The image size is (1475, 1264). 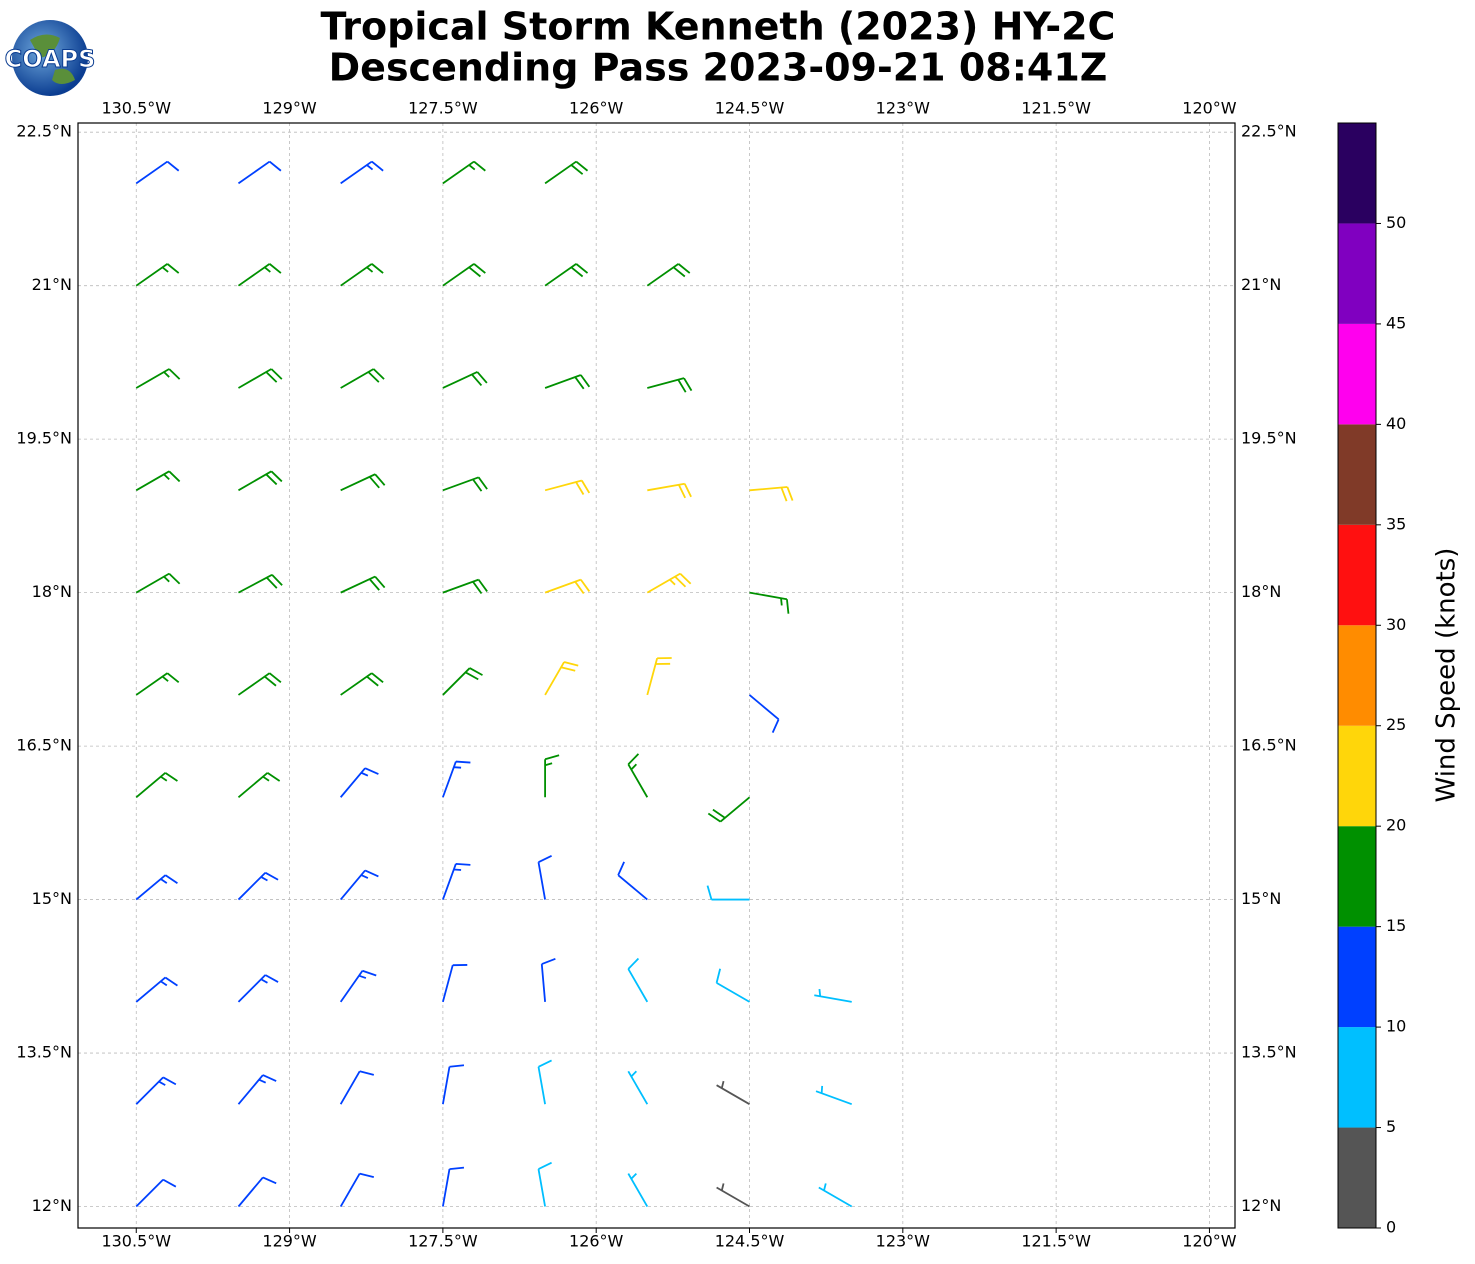 I want to click on colorbar-tick-label: 25, so click(x=1396, y=724).